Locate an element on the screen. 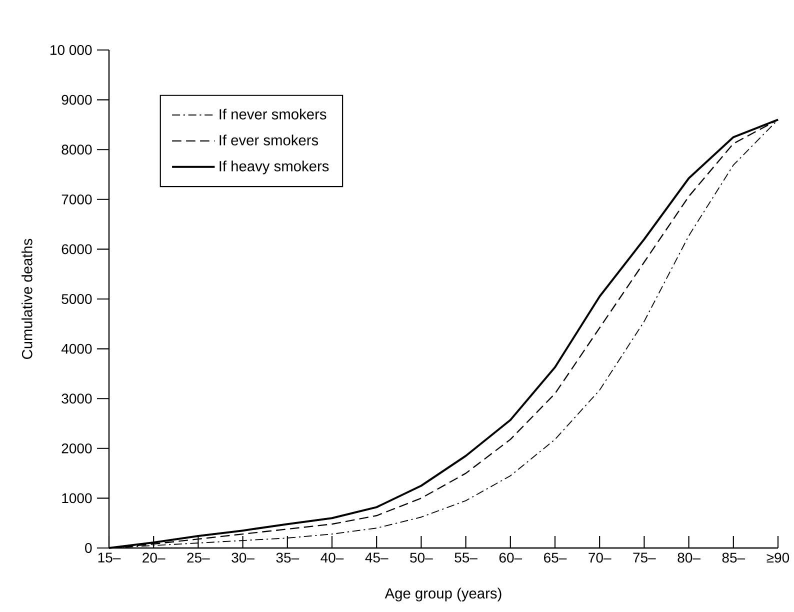 The image size is (794, 612). x-tick-label: 20– is located at coordinates (154, 557).